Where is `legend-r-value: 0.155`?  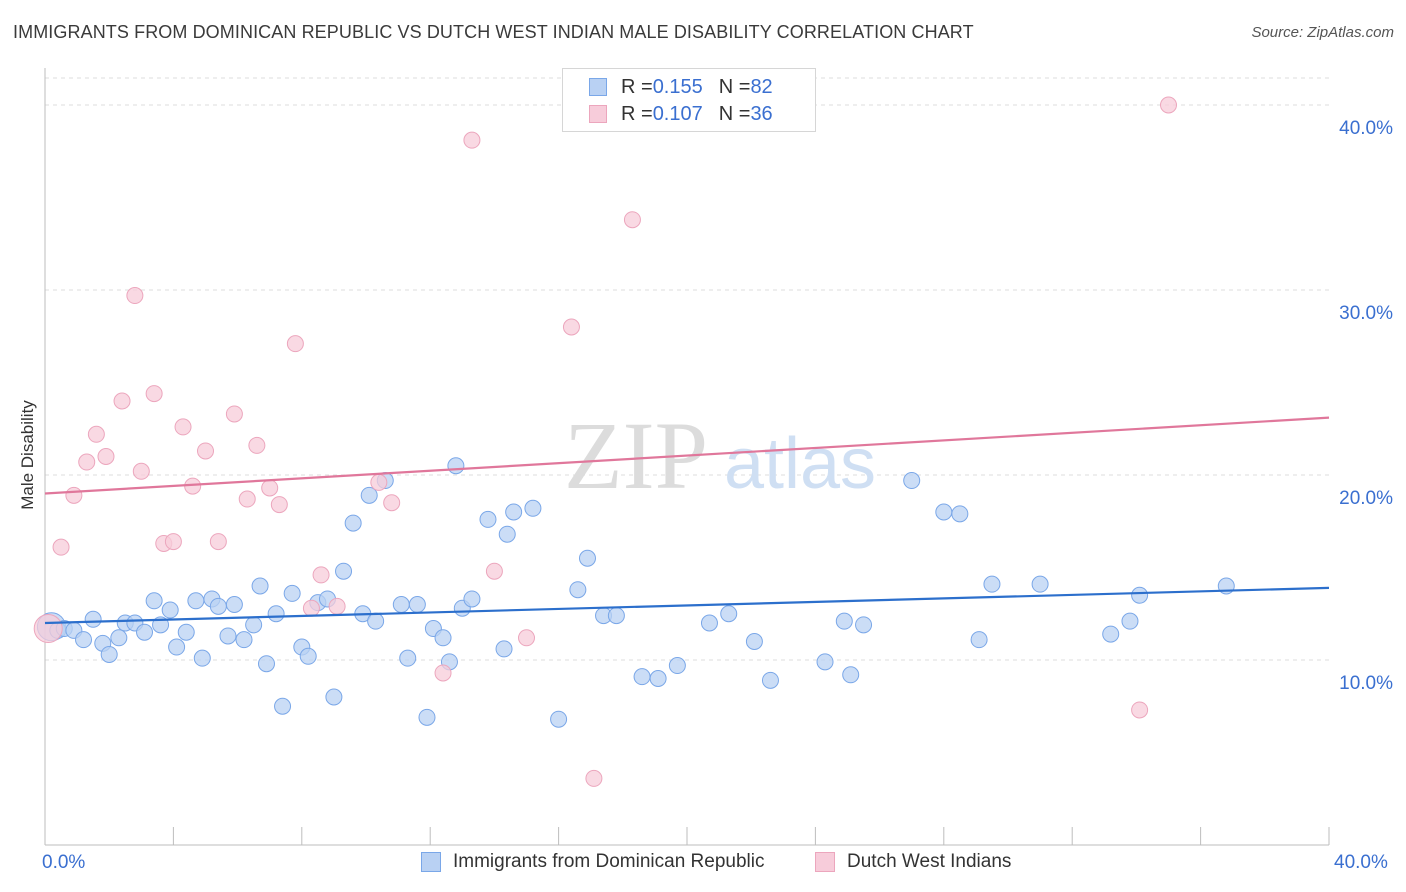 legend-r-value: 0.155 is located at coordinates (677, 86).